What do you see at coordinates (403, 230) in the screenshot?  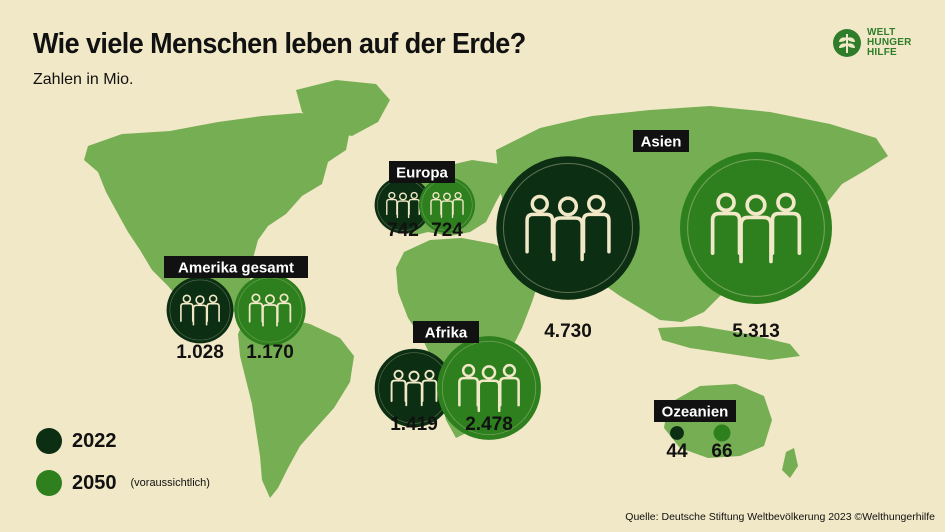 I see `value-label-europa-2022: 742` at bounding box center [403, 230].